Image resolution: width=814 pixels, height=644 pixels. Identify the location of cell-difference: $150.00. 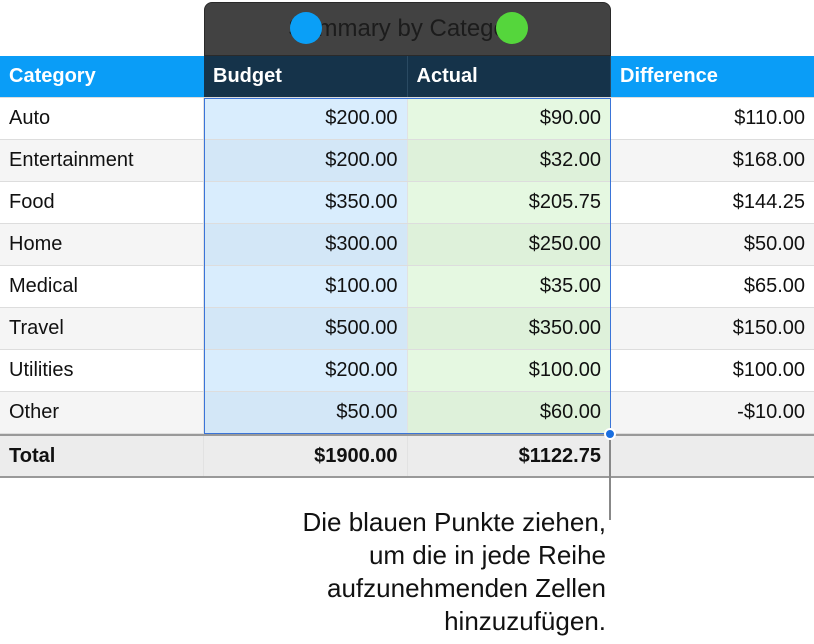
(768, 328).